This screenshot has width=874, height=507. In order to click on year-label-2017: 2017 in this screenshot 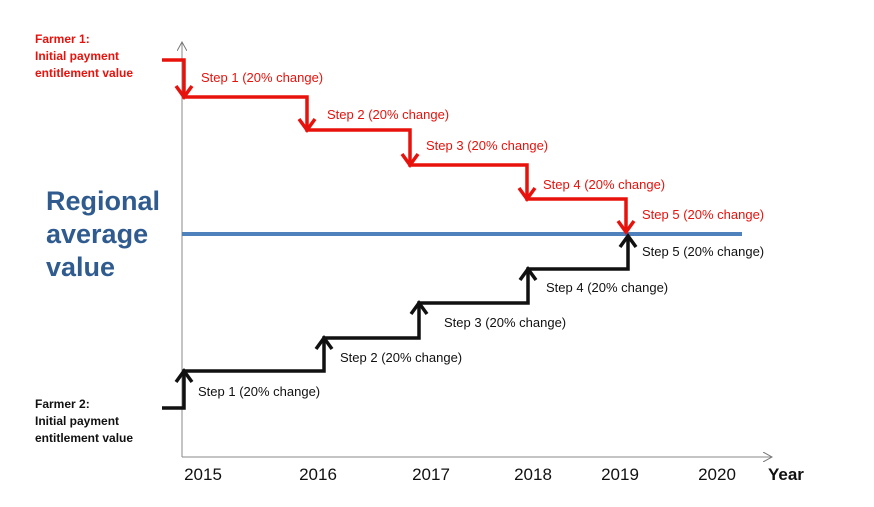, I will do `click(431, 474)`.